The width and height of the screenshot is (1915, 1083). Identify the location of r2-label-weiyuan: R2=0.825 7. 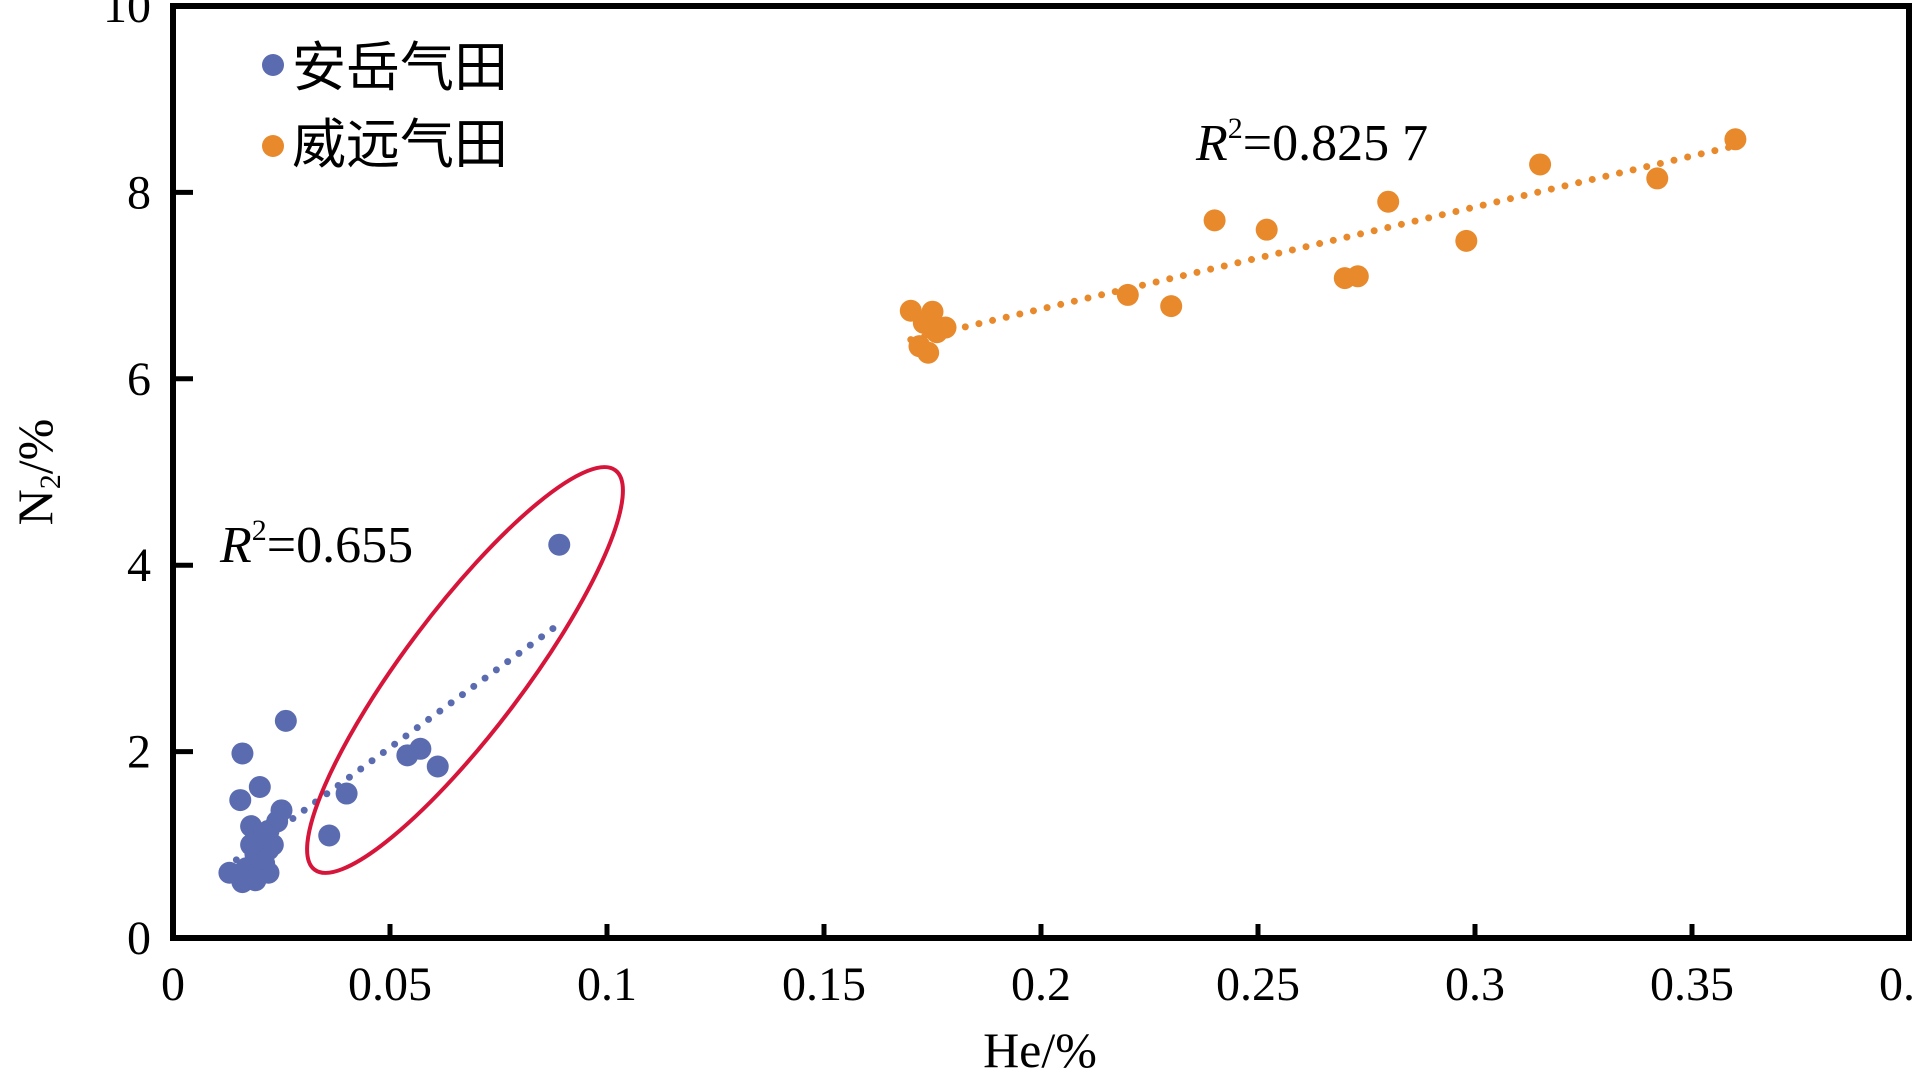
(1311, 142).